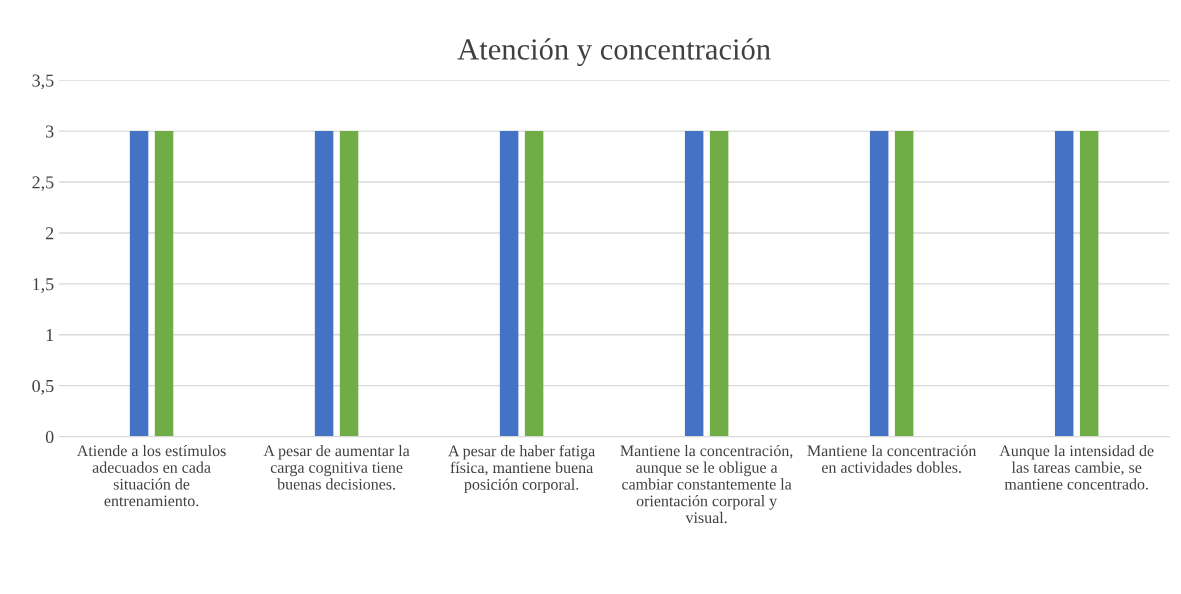 The width and height of the screenshot is (1181, 594). What do you see at coordinates (50, 335) in the screenshot?
I see `y-tick-label: 1` at bounding box center [50, 335].